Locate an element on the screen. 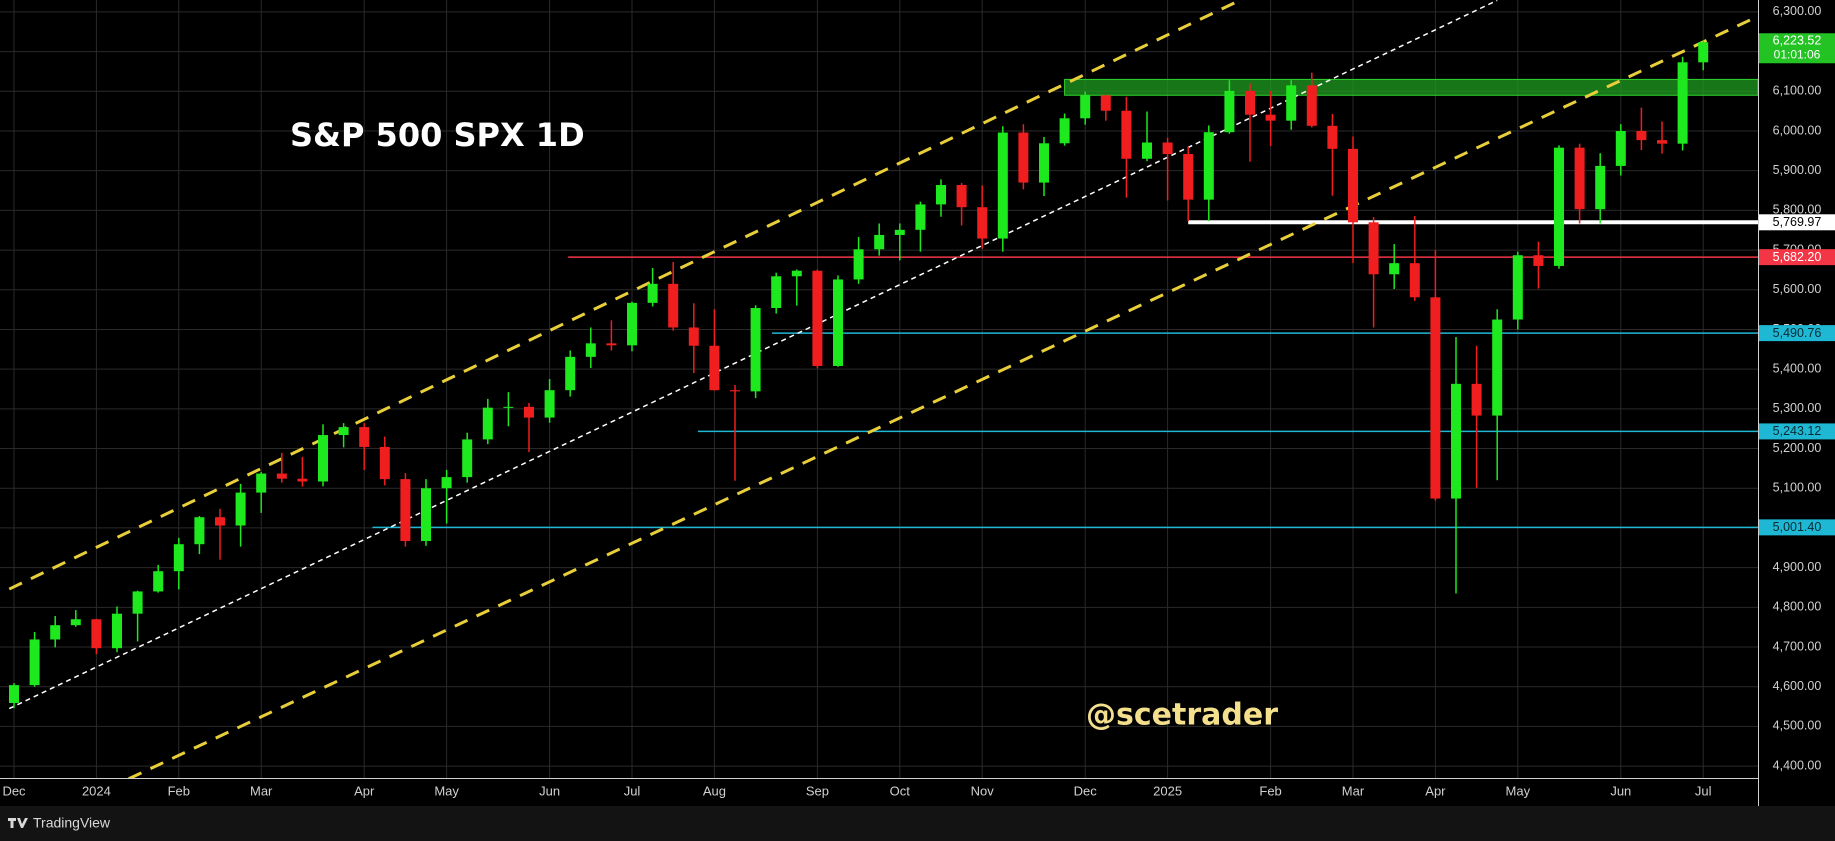 This screenshot has height=841, width=1835. y-tick-label: 5,600.00 is located at coordinates (1797, 289).